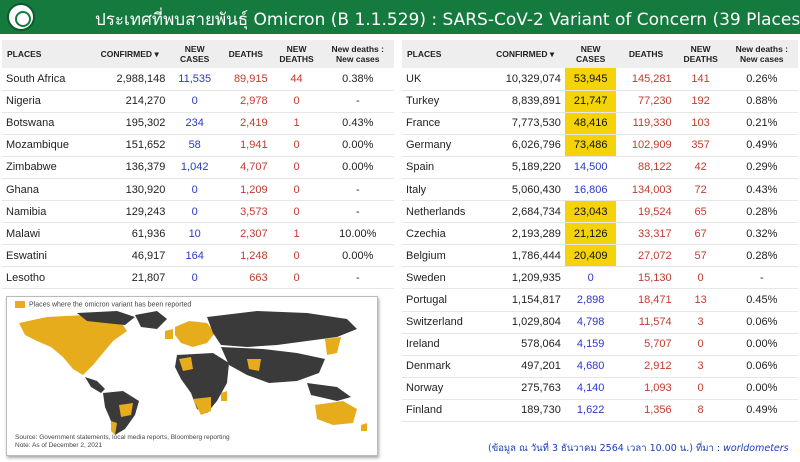  Describe the element at coordinates (600, 167) in the screenshot. I see `table-row: Spain 5,189,220 14,500 88,122 42 0.29%` at that location.